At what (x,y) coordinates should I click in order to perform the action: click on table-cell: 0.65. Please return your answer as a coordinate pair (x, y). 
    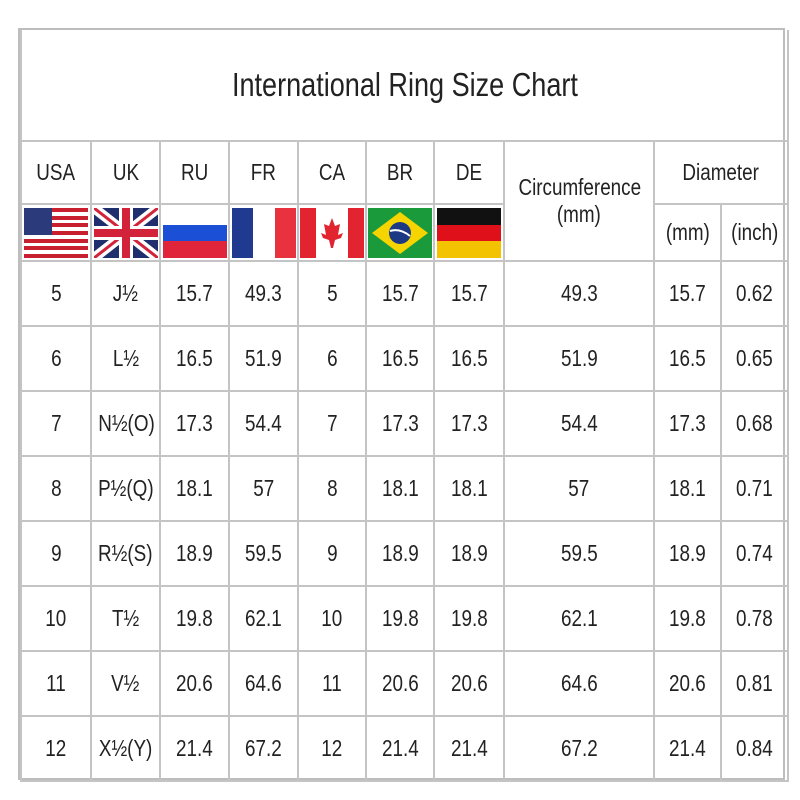
    Looking at the image, I should click on (754, 358).